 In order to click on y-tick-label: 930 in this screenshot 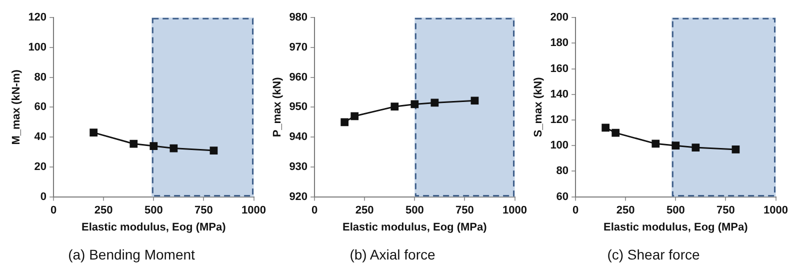, I will do `click(298, 166)`.